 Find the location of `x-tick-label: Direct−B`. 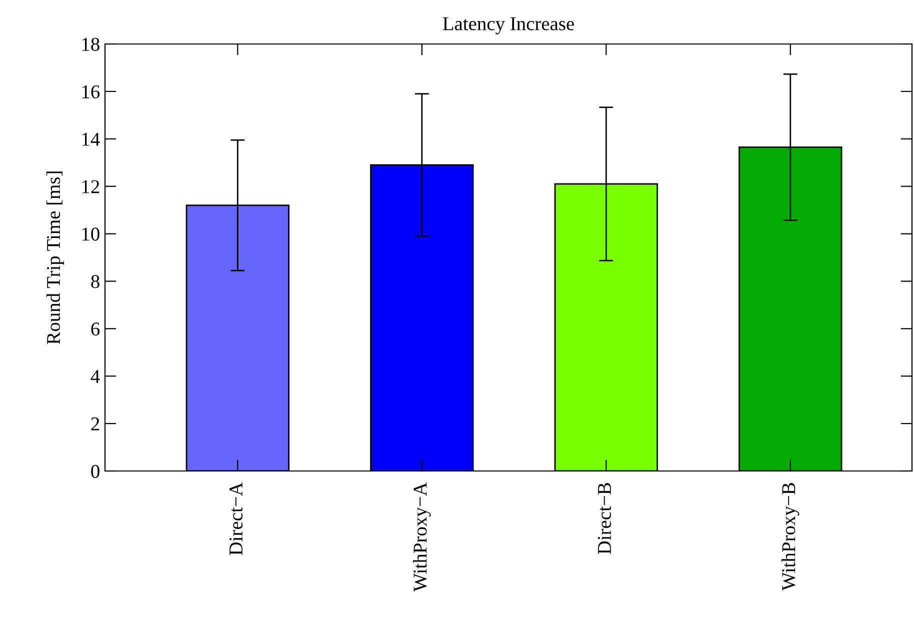

x-tick-label: Direct−B is located at coordinates (605, 518).